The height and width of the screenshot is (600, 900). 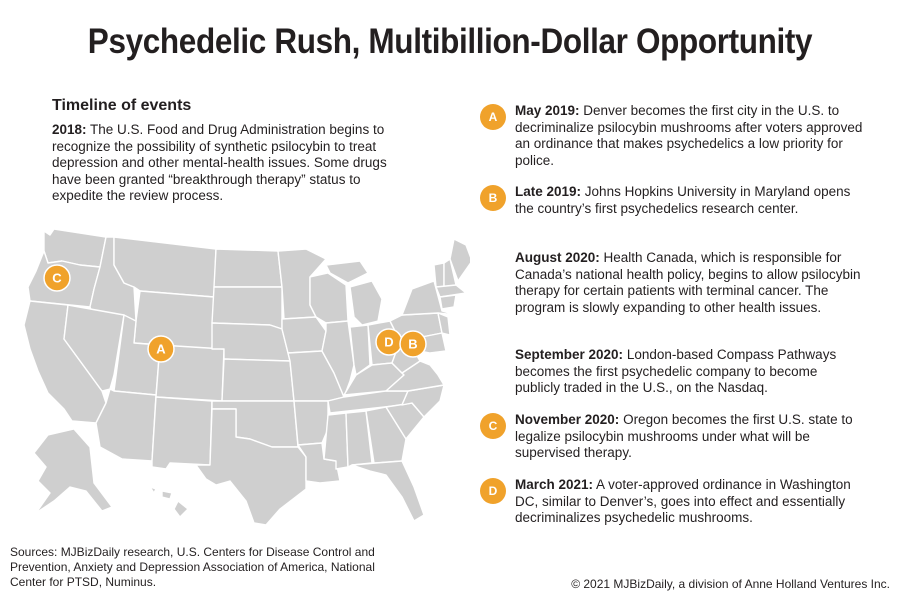 I want to click on map-marker-b-label: B, so click(x=412, y=344).